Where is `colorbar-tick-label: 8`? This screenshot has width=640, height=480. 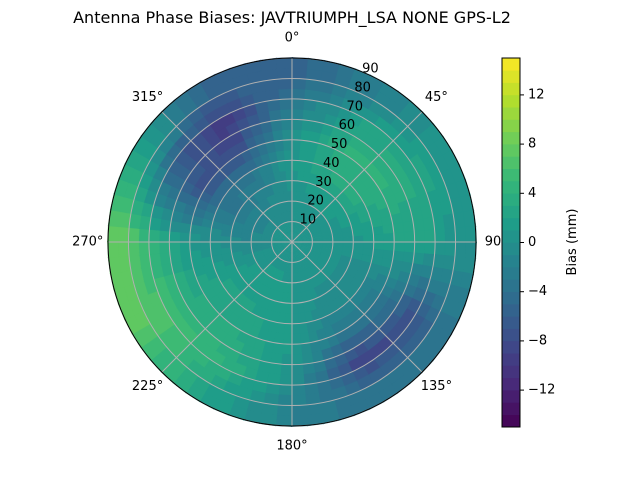 colorbar-tick-label: 8 is located at coordinates (532, 144).